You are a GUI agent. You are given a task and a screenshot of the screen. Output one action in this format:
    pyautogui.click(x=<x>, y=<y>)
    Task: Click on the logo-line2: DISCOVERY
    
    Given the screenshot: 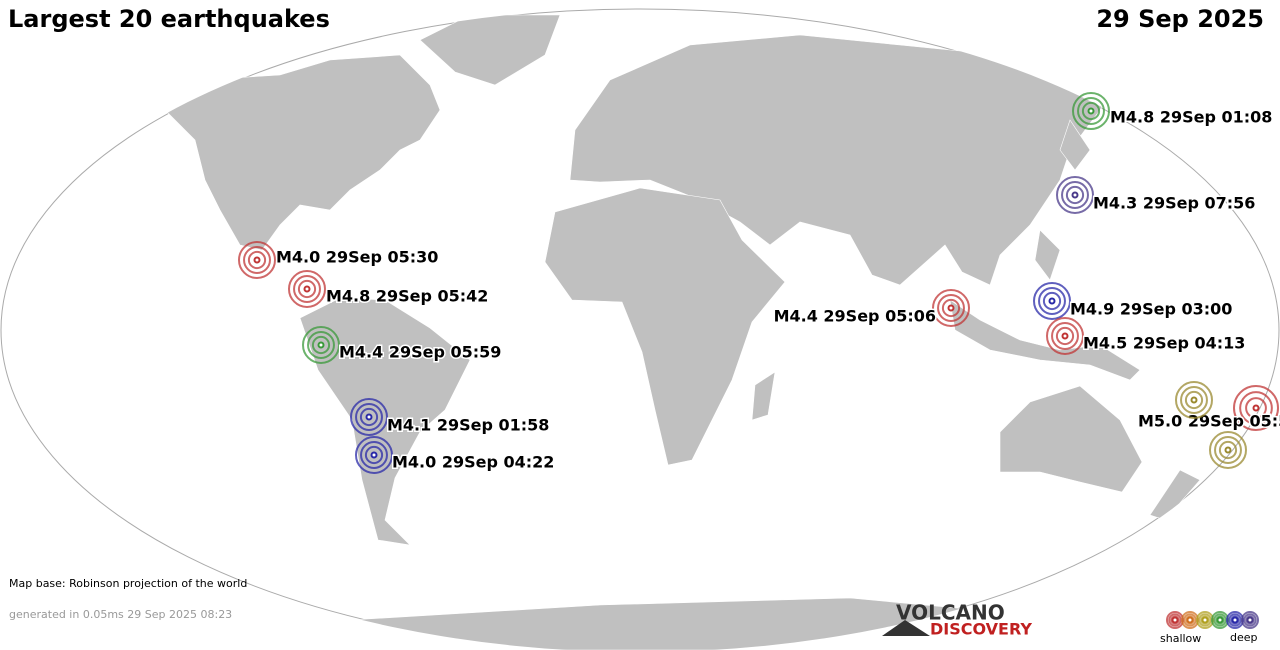 What is the action you would take?
    pyautogui.click(x=981, y=629)
    